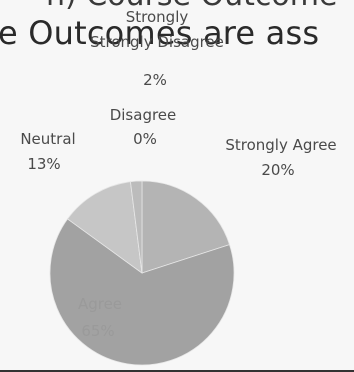  Describe the element at coordinates (186, 227) in the screenshot. I see `pie-slice-strongly-agree` at that location.